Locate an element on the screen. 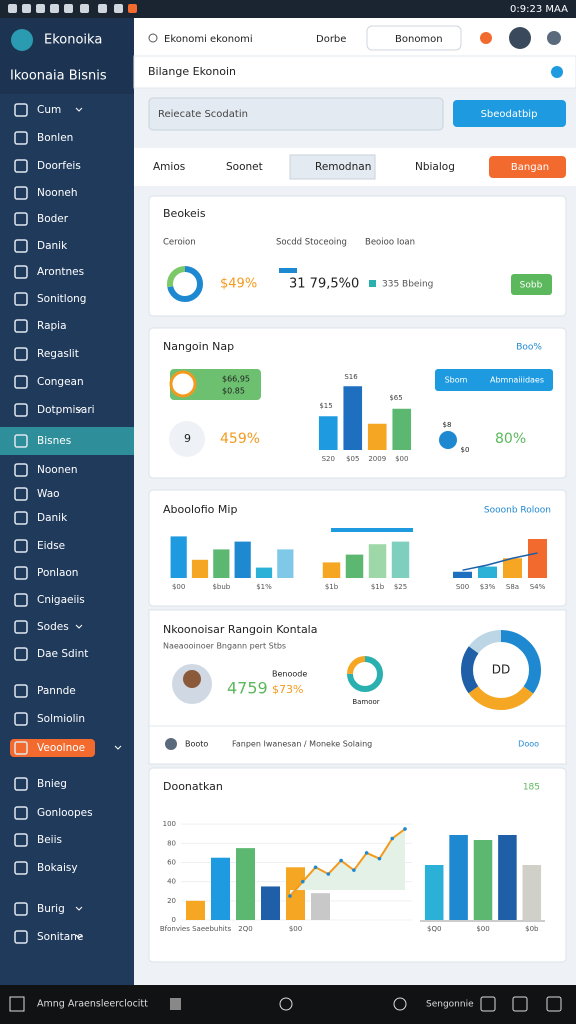 This screenshot has height=1024, width=576. y-tick-label: 60 is located at coordinates (171, 863).